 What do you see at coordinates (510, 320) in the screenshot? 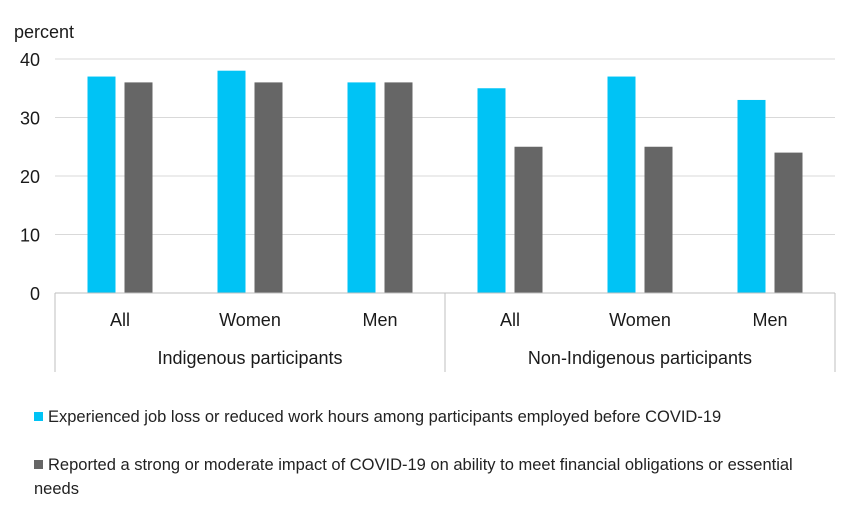
I see `x-tick-label-4: All` at bounding box center [510, 320].